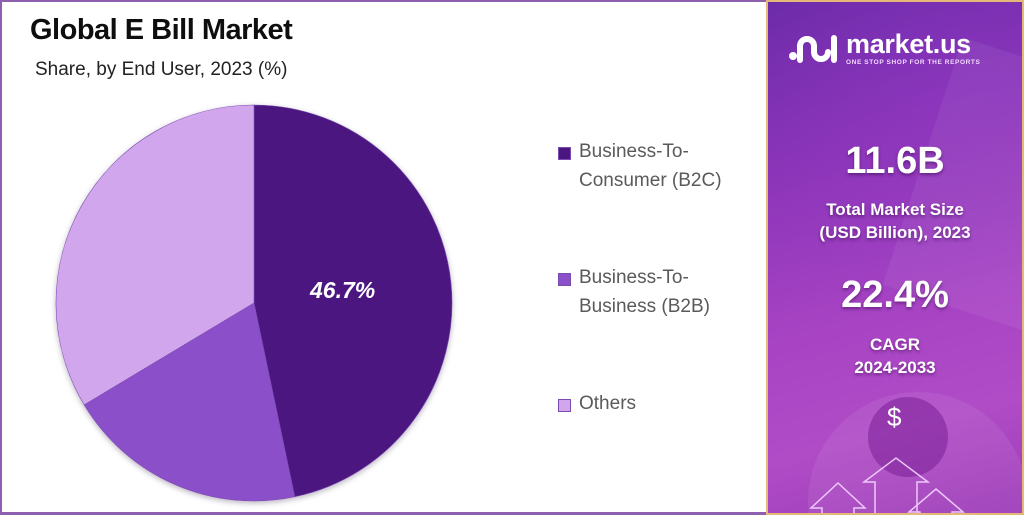 The image size is (1024, 521). I want to click on pie-slice-b2c, so click(353, 301).